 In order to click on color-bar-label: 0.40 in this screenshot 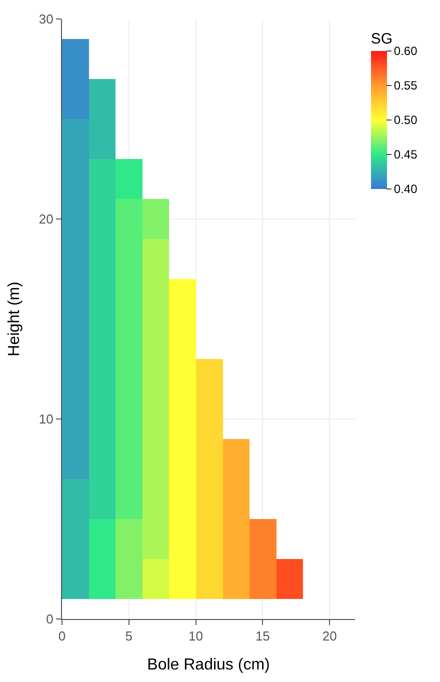, I will do `click(406, 189)`.